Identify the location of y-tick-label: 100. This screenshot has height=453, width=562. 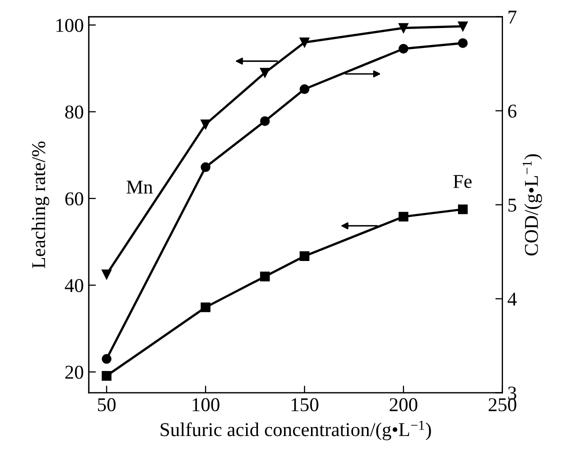
(70, 25).